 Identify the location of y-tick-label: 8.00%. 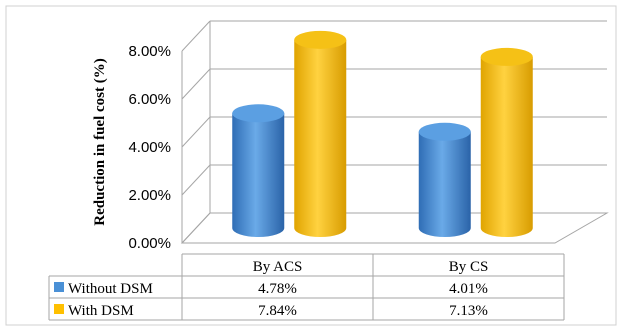
(149, 51).